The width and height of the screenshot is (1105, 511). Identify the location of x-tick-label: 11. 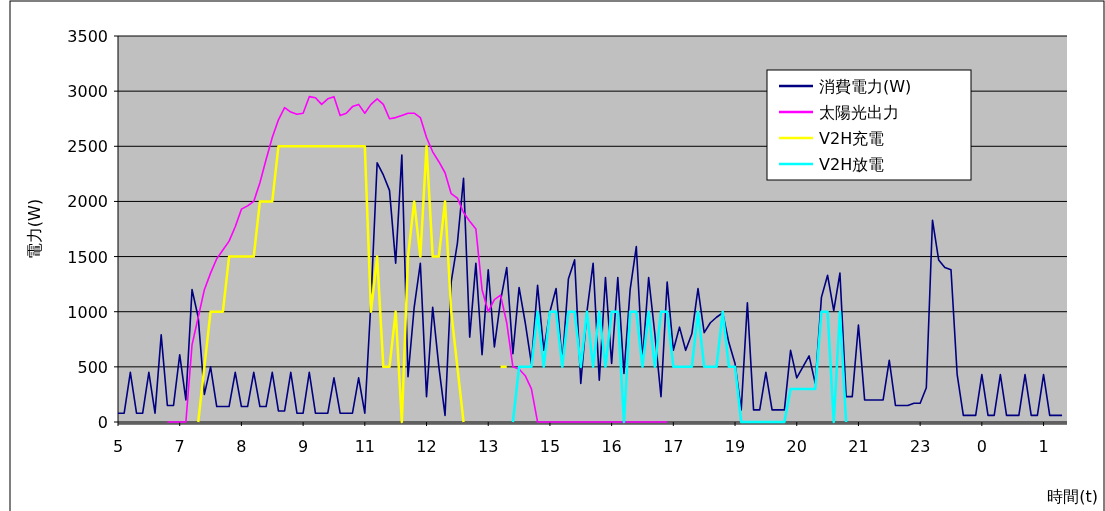
(364, 446).